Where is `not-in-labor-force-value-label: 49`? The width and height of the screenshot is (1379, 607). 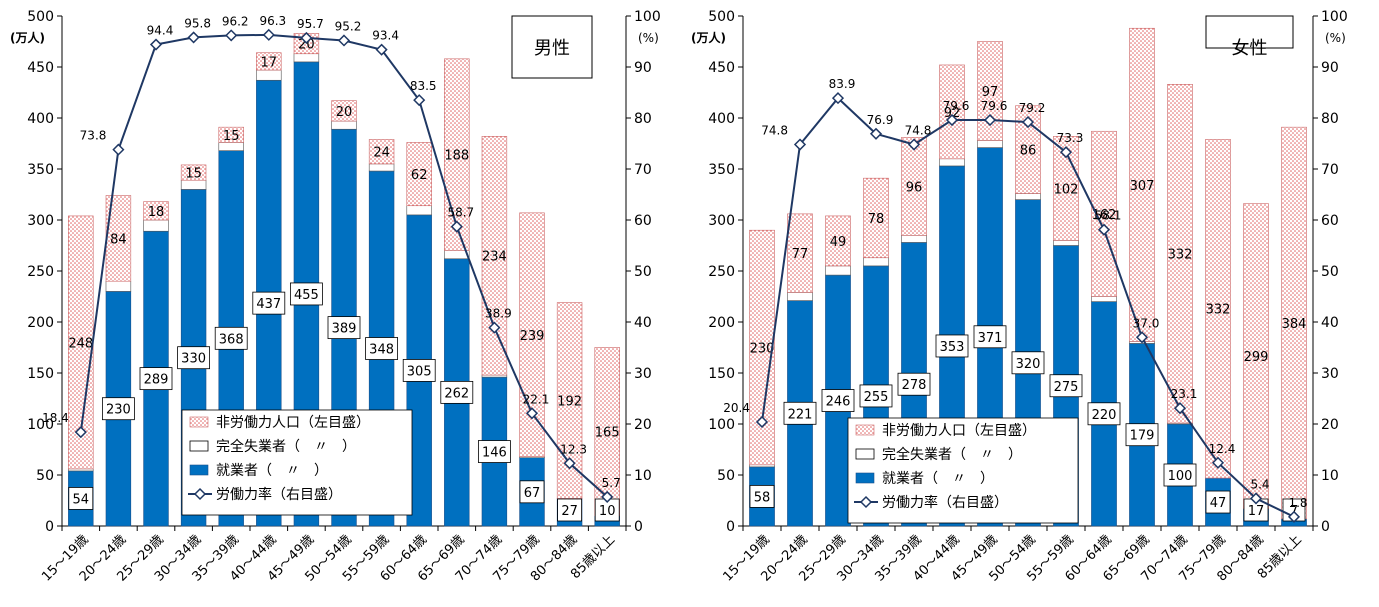
not-in-labor-force-value-label: 49 is located at coordinates (838, 242).